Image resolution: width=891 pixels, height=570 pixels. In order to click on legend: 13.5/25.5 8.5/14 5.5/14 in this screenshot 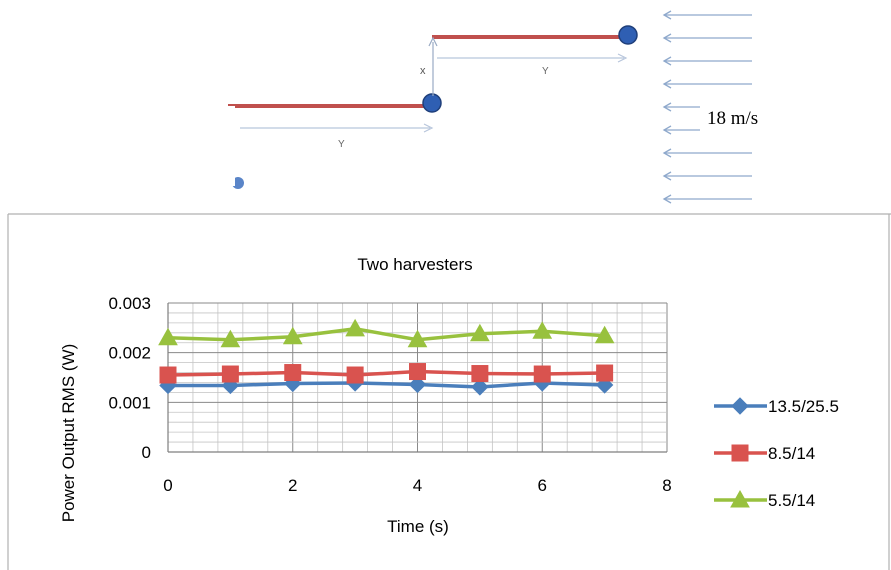, I will do `click(776, 453)`.